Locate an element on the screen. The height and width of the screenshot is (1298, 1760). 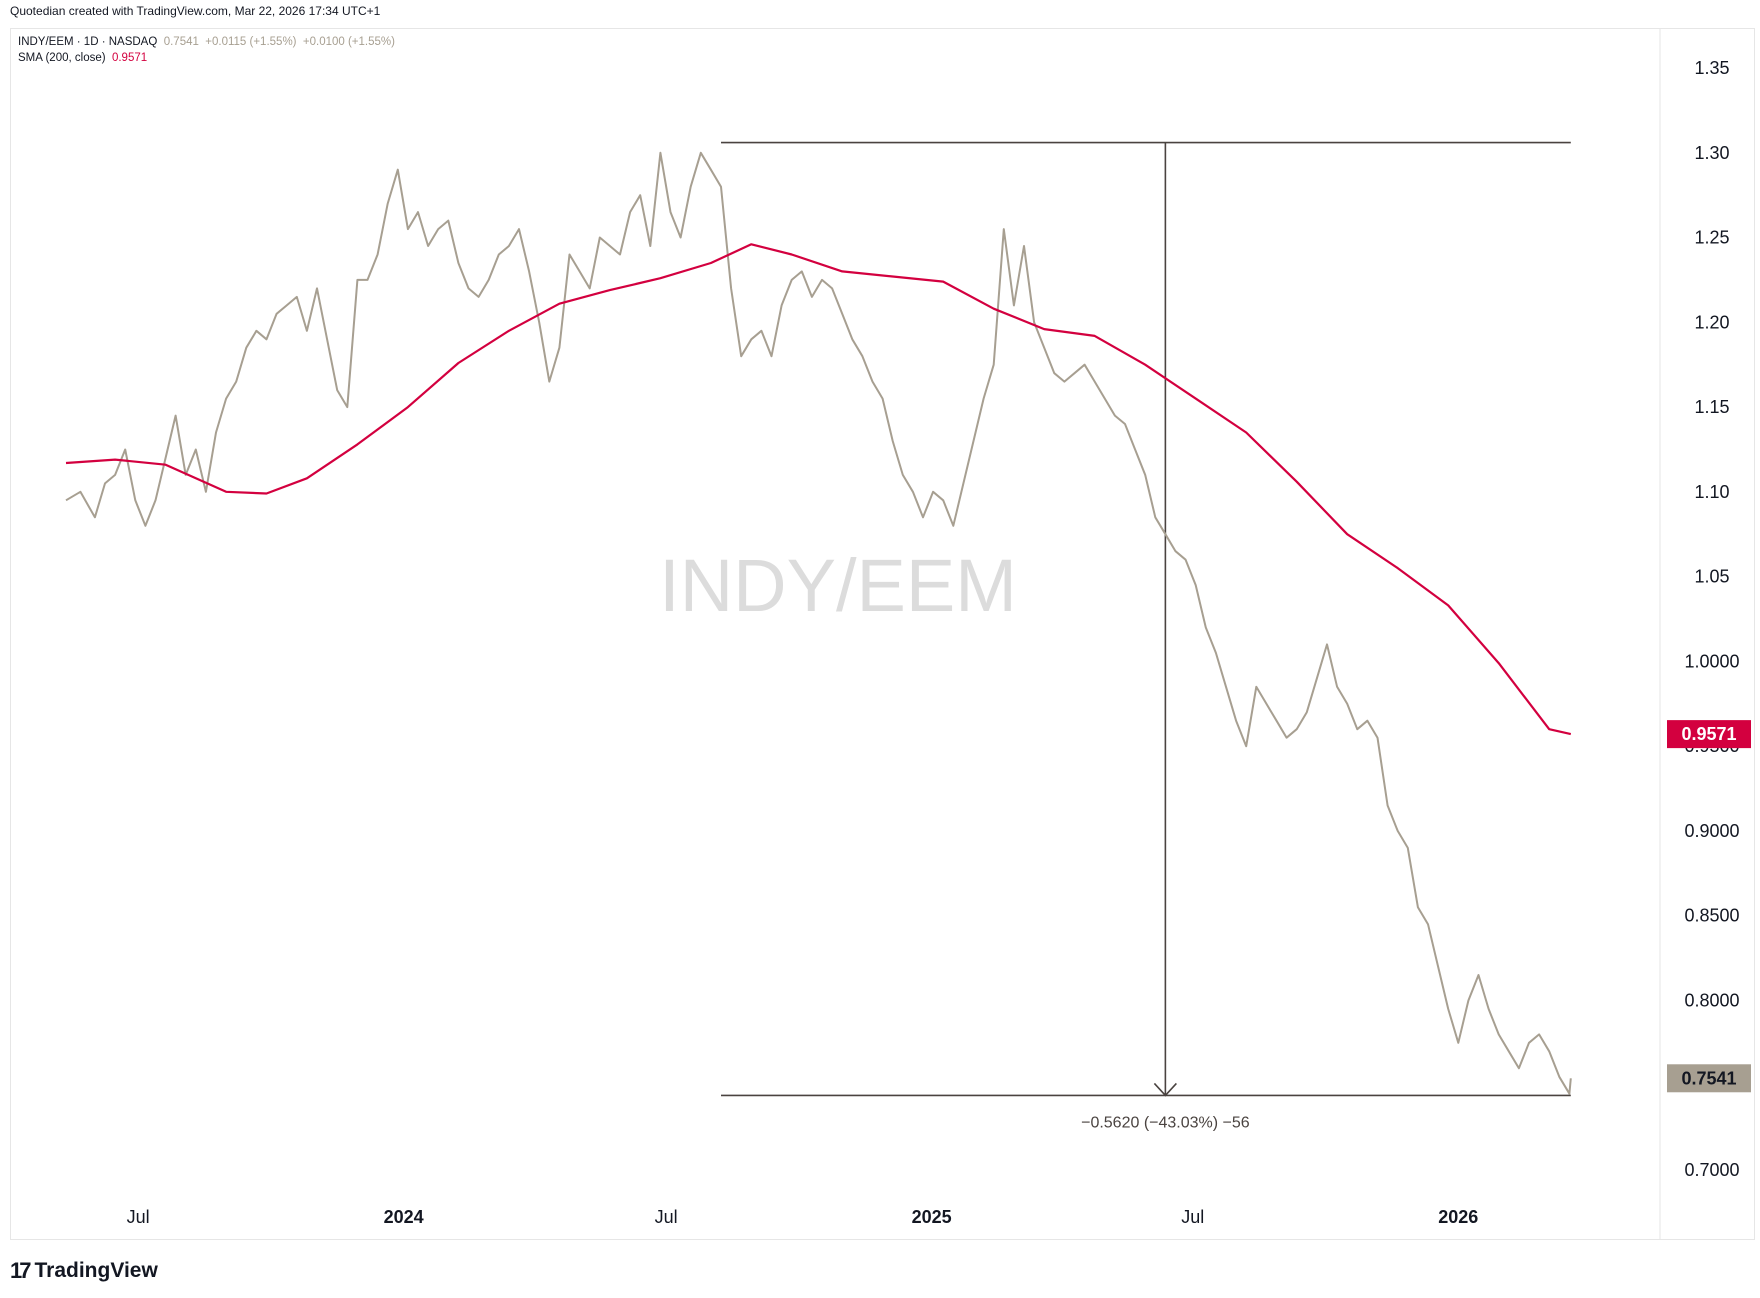
measure-arrowhead is located at coordinates (1165, 1089).